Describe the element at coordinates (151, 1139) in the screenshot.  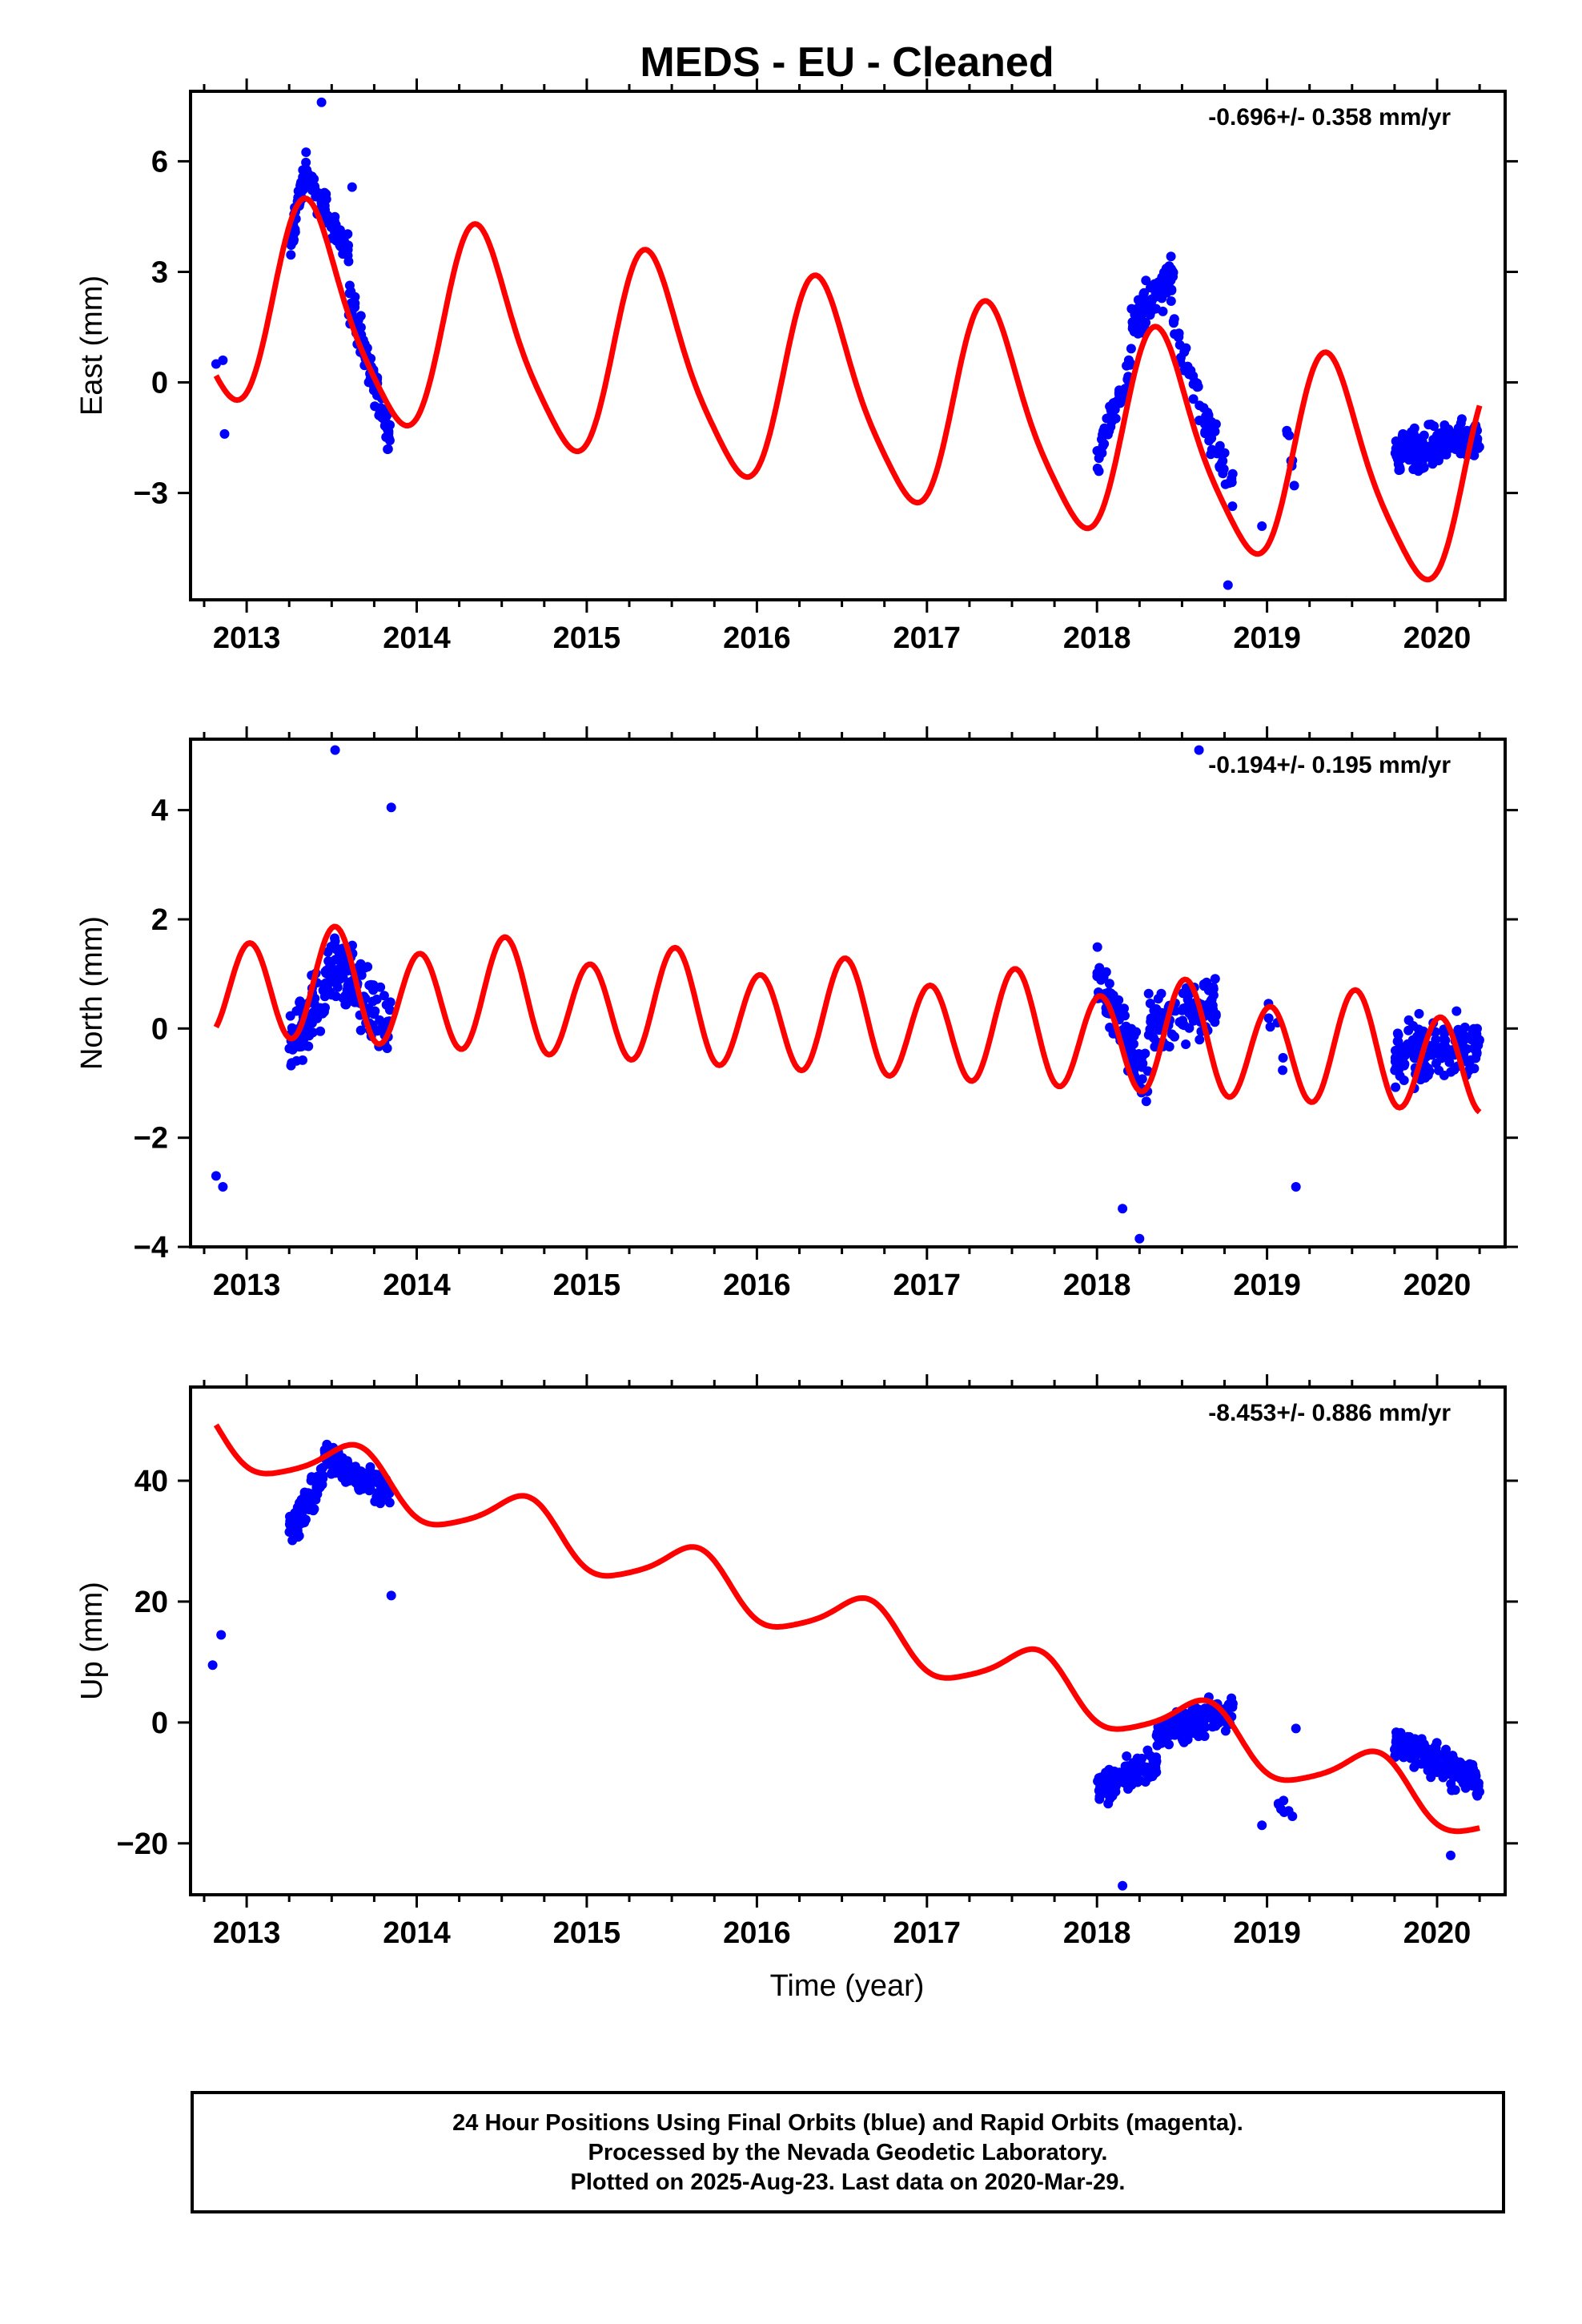
I see `y-tick-label: −2` at that location.